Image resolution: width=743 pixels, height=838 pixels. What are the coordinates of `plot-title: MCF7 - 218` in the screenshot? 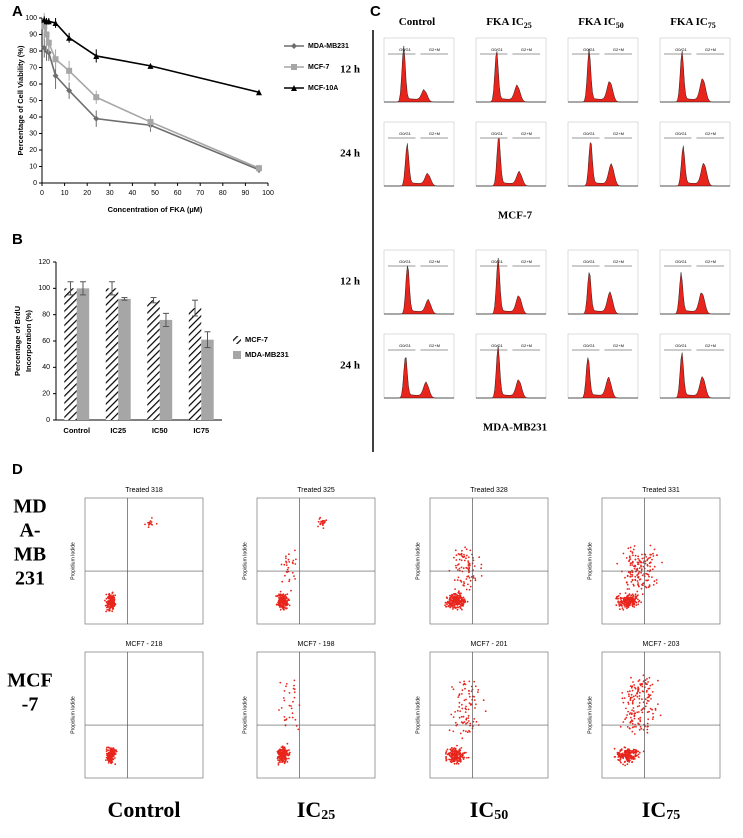 It's located at (144, 644).